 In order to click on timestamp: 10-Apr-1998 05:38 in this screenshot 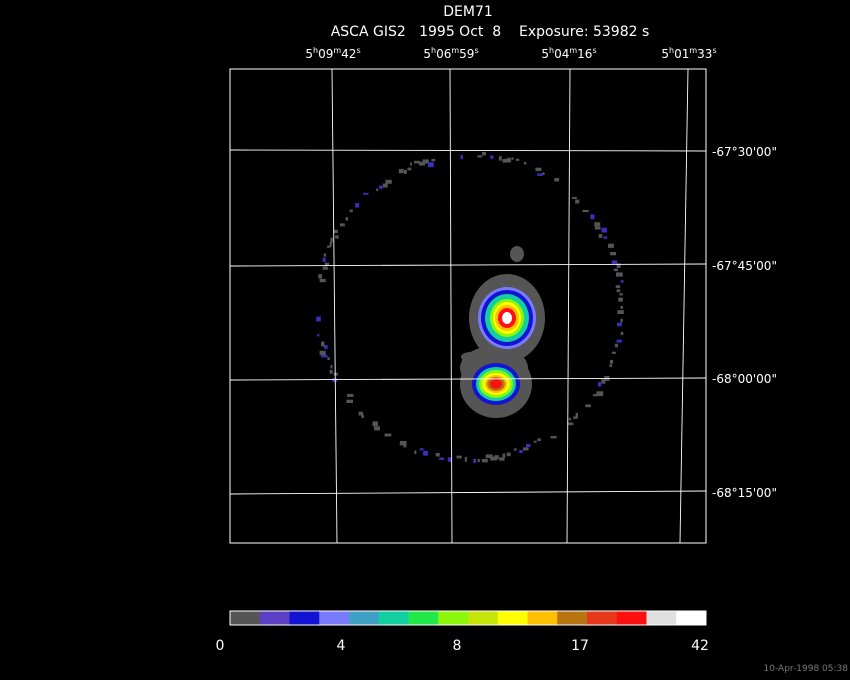, I will do `click(806, 669)`.